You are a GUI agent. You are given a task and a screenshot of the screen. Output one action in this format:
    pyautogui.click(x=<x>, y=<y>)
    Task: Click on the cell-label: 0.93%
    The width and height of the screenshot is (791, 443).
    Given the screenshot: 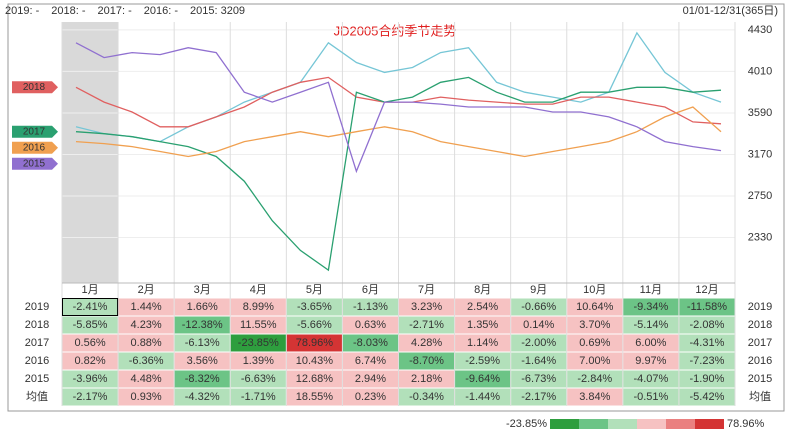 What is the action you would take?
    pyautogui.click(x=146, y=397)
    